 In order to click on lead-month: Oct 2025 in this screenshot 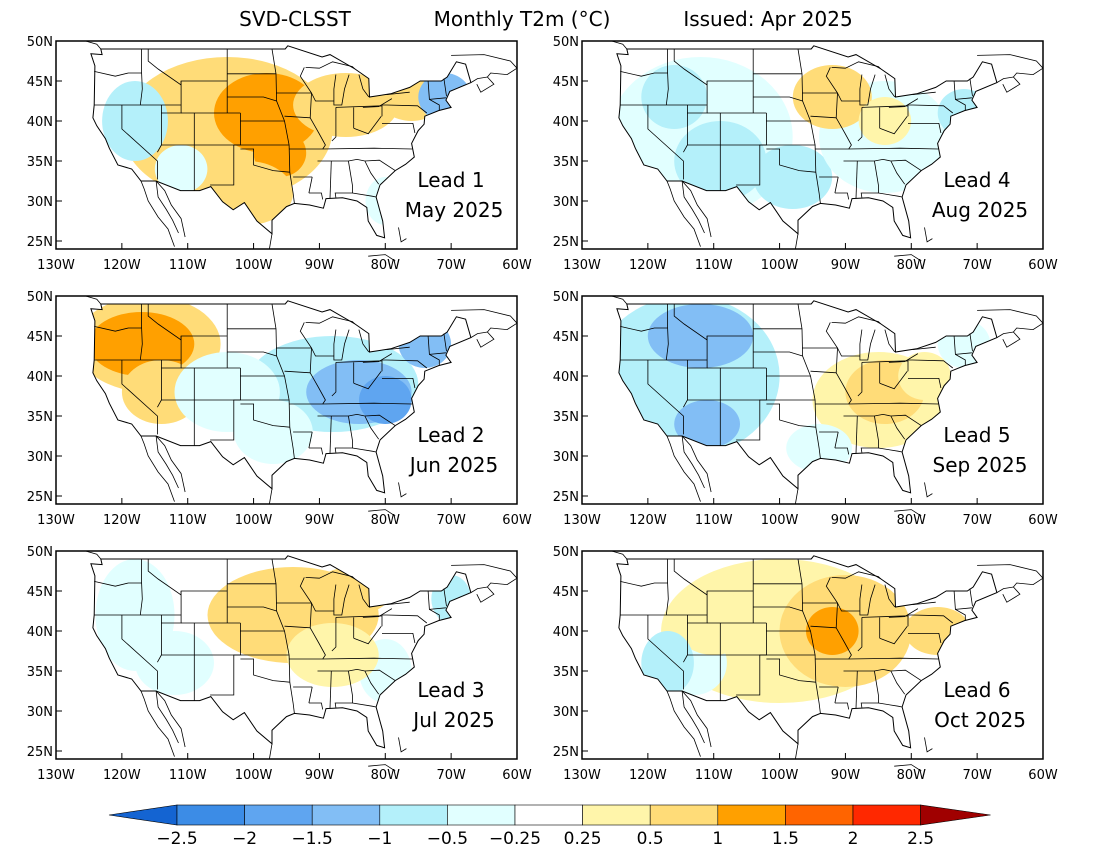, I will do `click(980, 720)`.